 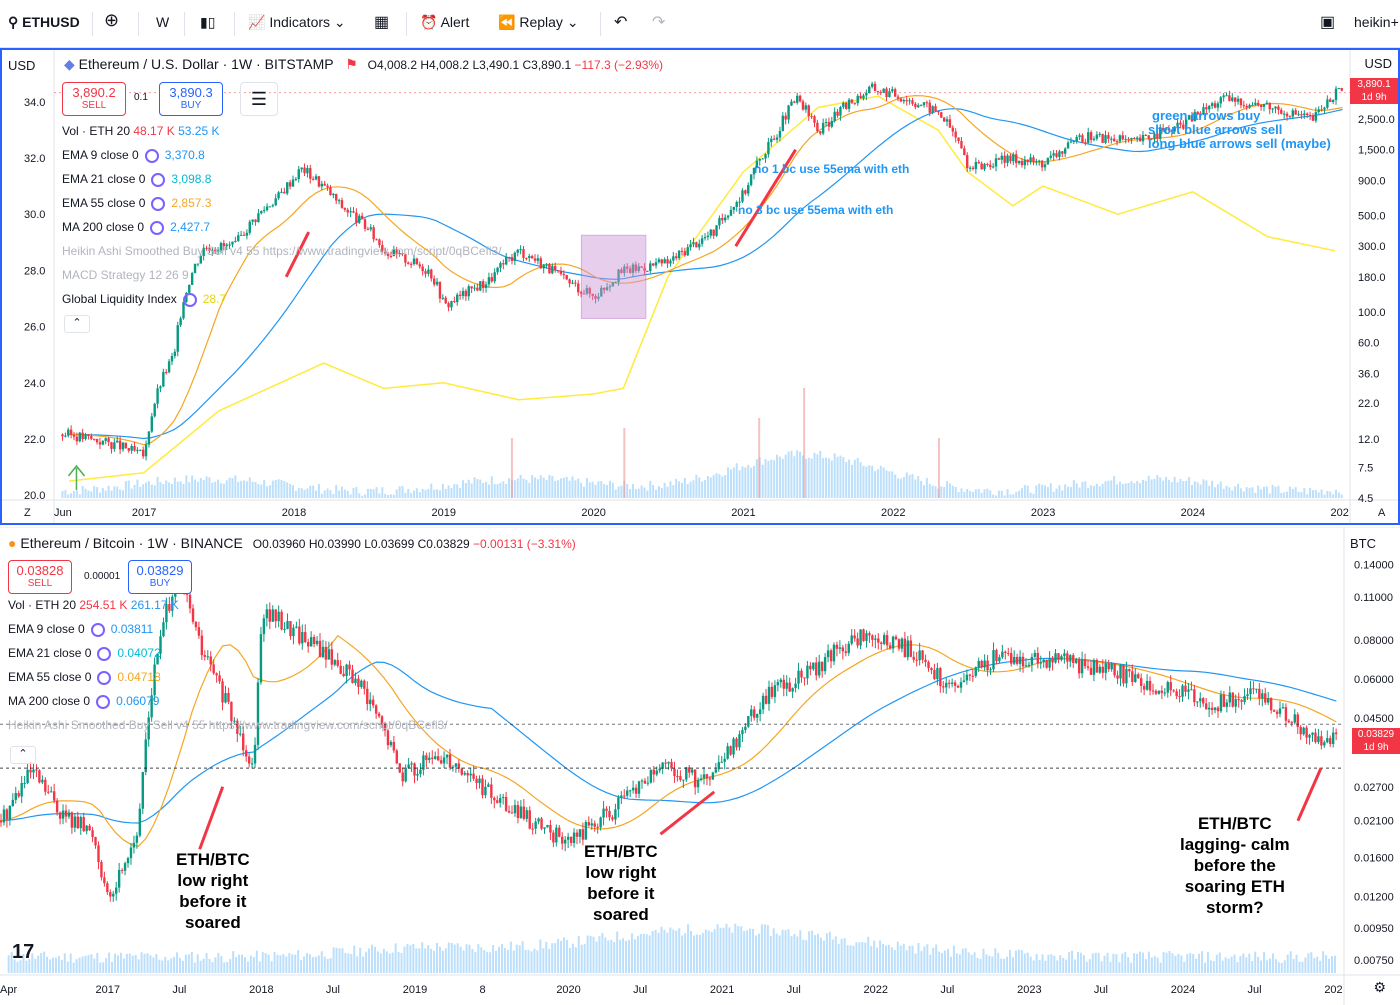 I want to click on right-scale-currency: BTC, so click(x=1363, y=543).